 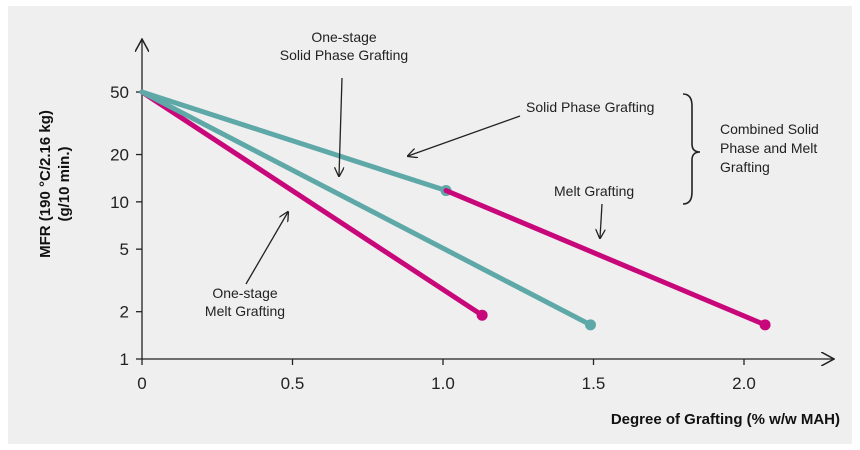 I want to click on annotation-one-stage-solid-line1: One-stage, so click(x=344, y=37).